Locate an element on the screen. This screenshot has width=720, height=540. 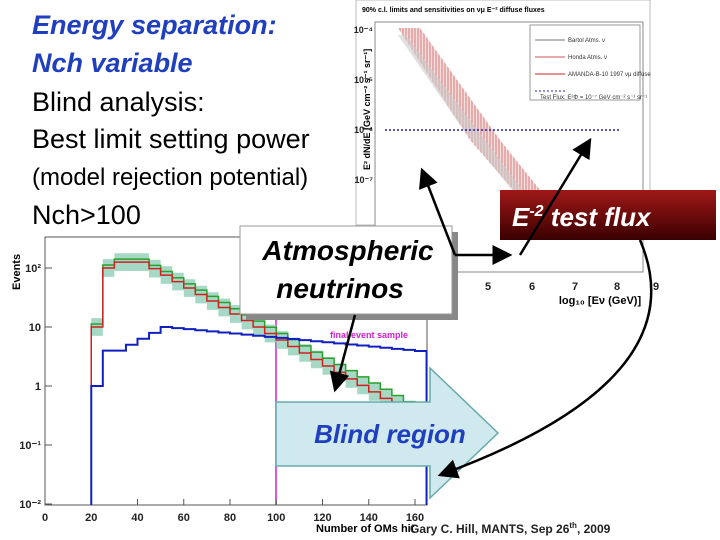
x-tick-label: 8 is located at coordinates (617, 287).